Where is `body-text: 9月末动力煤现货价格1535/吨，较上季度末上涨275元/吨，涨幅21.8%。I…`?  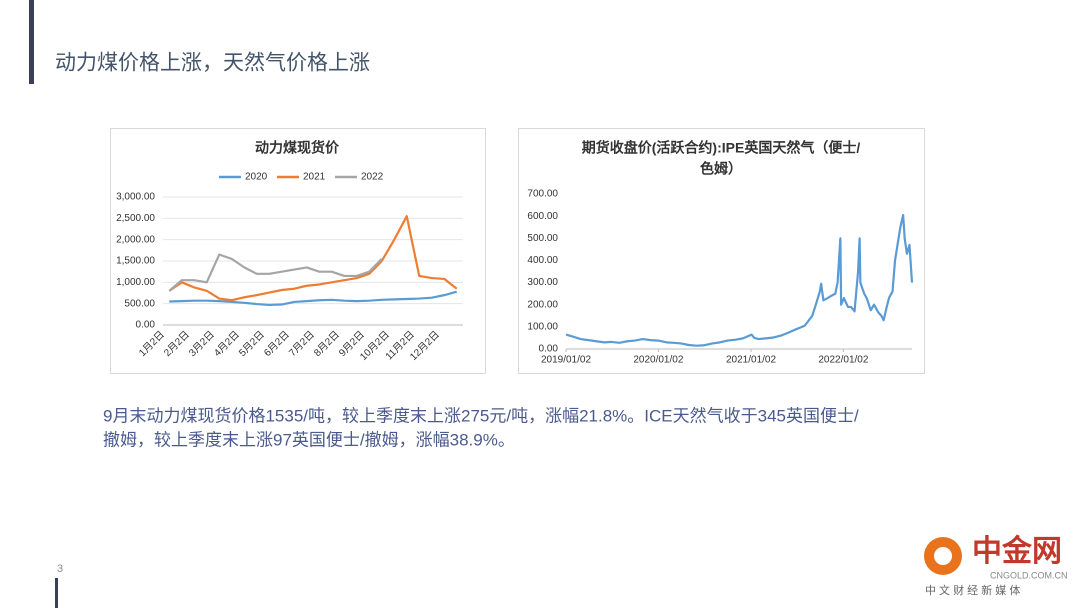
body-text: 9月末动力煤现货价格1535/吨，较上季度末上涨275元/吨，涨幅21.8%。I… is located at coordinates (481, 415).